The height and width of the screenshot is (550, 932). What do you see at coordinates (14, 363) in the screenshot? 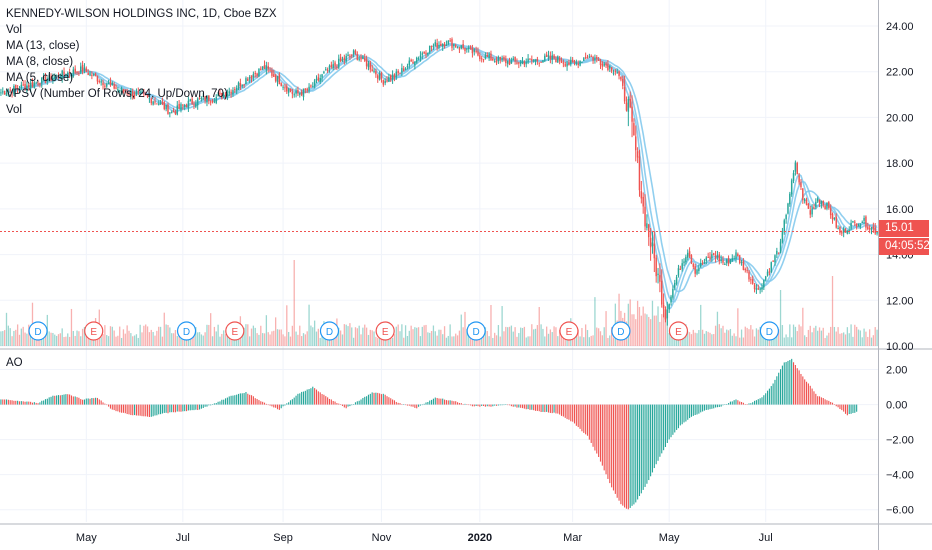
I see `ao-pane-title: AO` at bounding box center [14, 363].